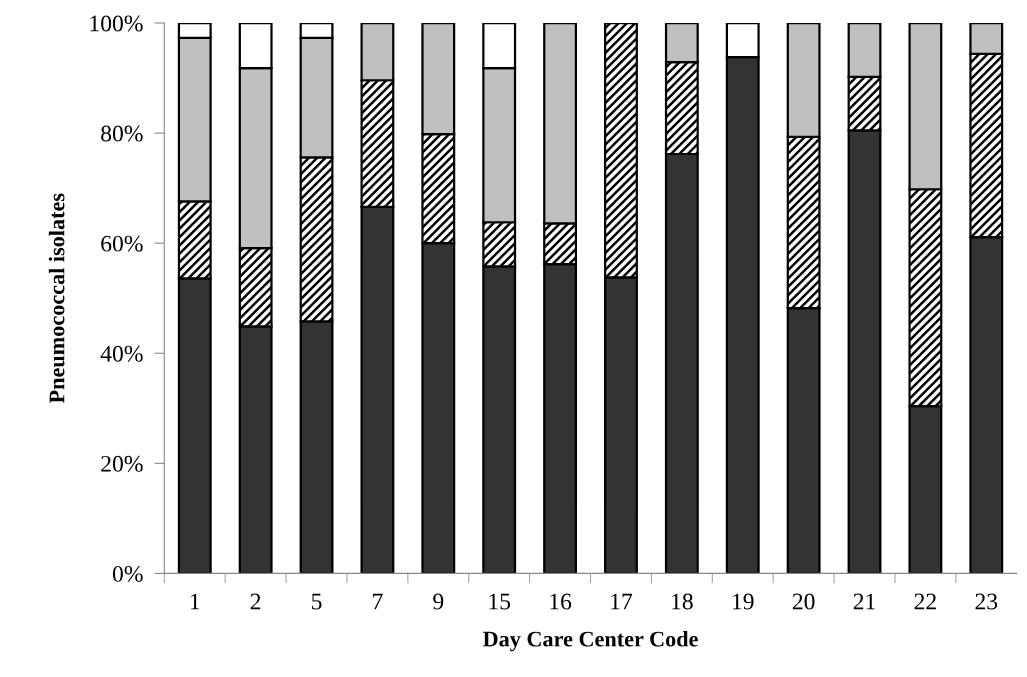  Describe the element at coordinates (195, 601) in the screenshot. I see `x-tick-label: 1` at that location.